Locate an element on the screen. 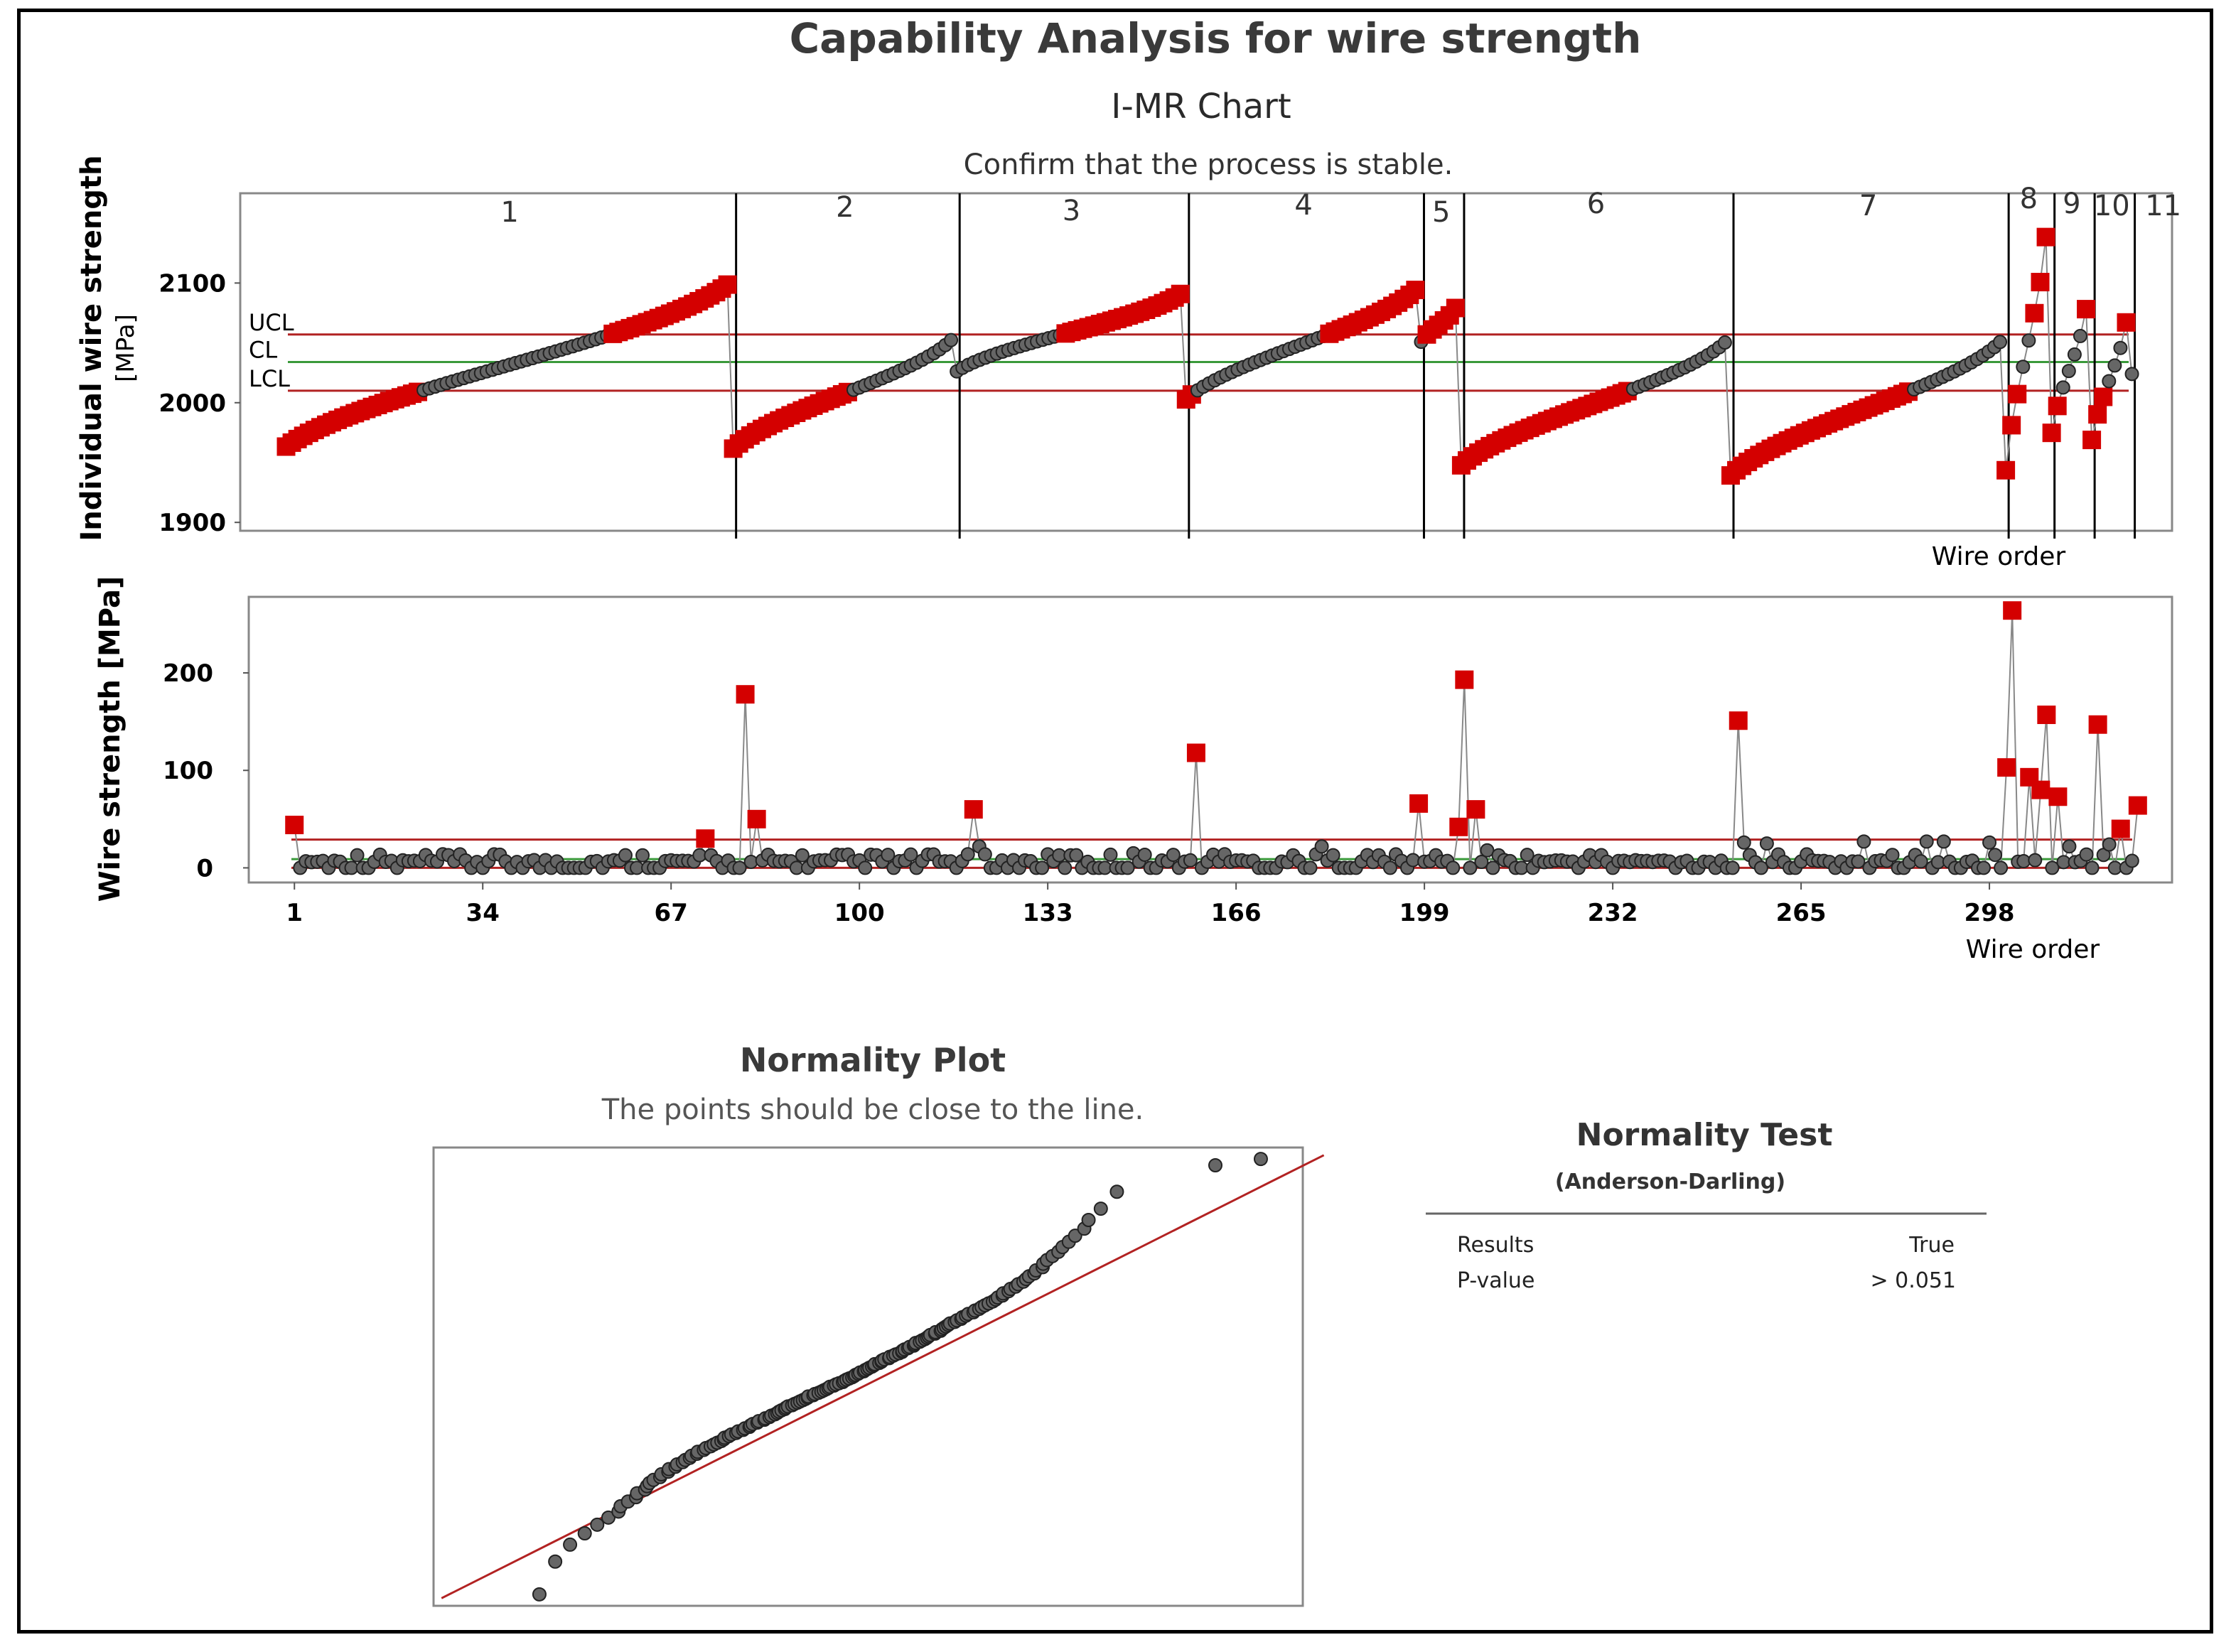 The image size is (2236, 1652). mr-xtick-label: 67 is located at coordinates (671, 913).